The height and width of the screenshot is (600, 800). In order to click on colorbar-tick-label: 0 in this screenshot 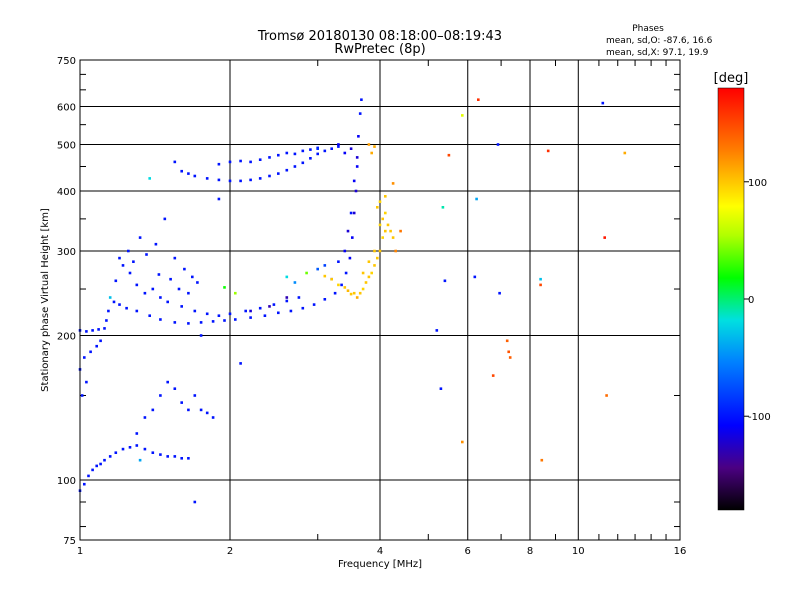, I will do `click(751, 300)`.